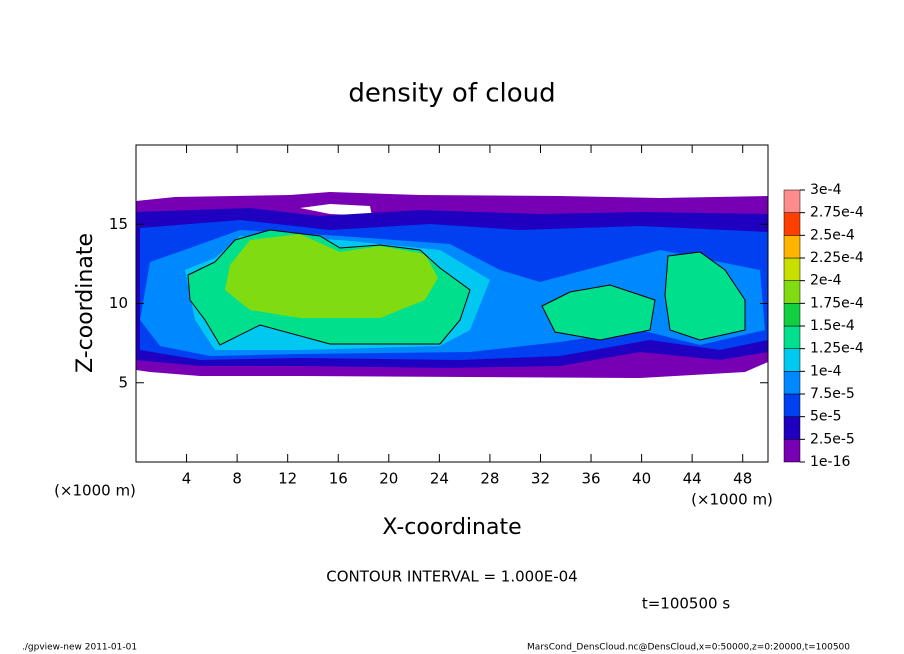 Image resolution: width=904 pixels, height=654 pixels. Describe the element at coordinates (118, 224) in the screenshot. I see `y-tick-label: 15` at that location.